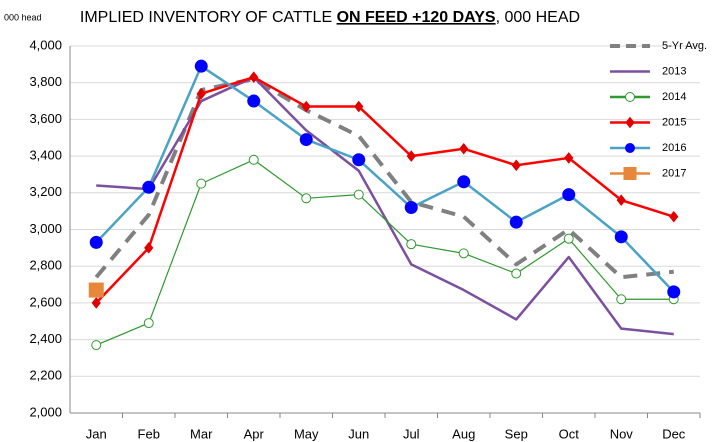  Describe the element at coordinates (45, 191) in the screenshot. I see `y-tick-label: 3,200` at that location.